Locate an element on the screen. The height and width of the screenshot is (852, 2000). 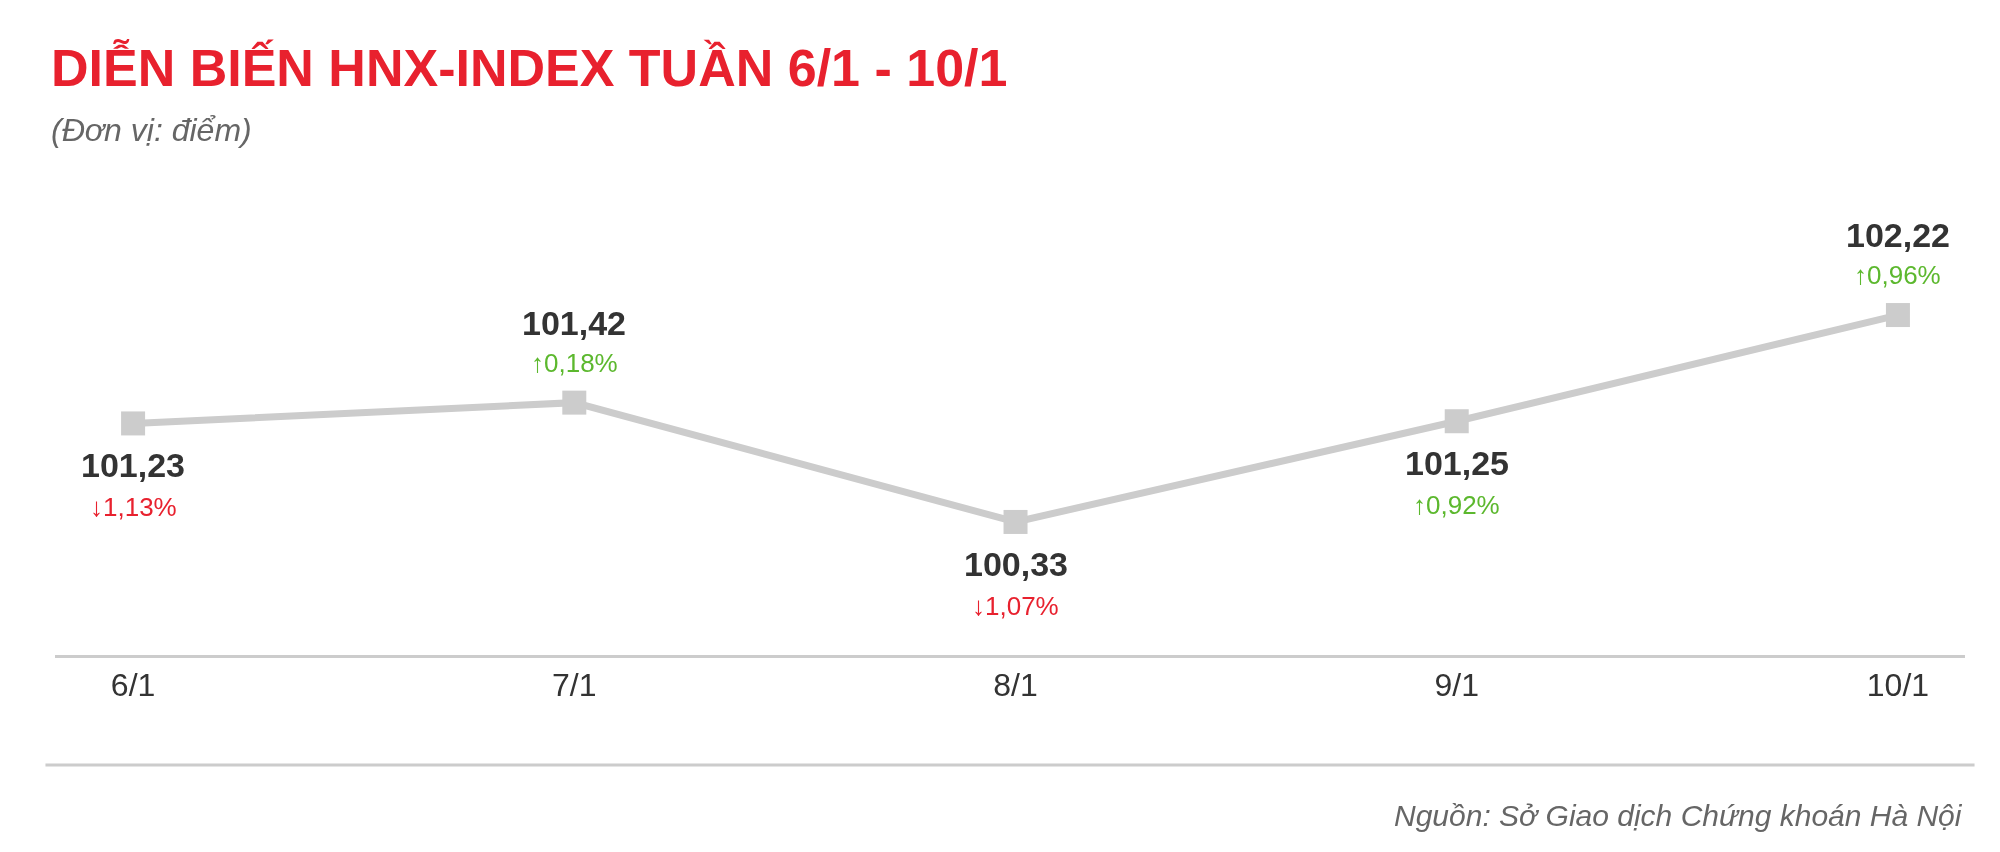
x-tick-label: 9/1 is located at coordinates (1456, 685).